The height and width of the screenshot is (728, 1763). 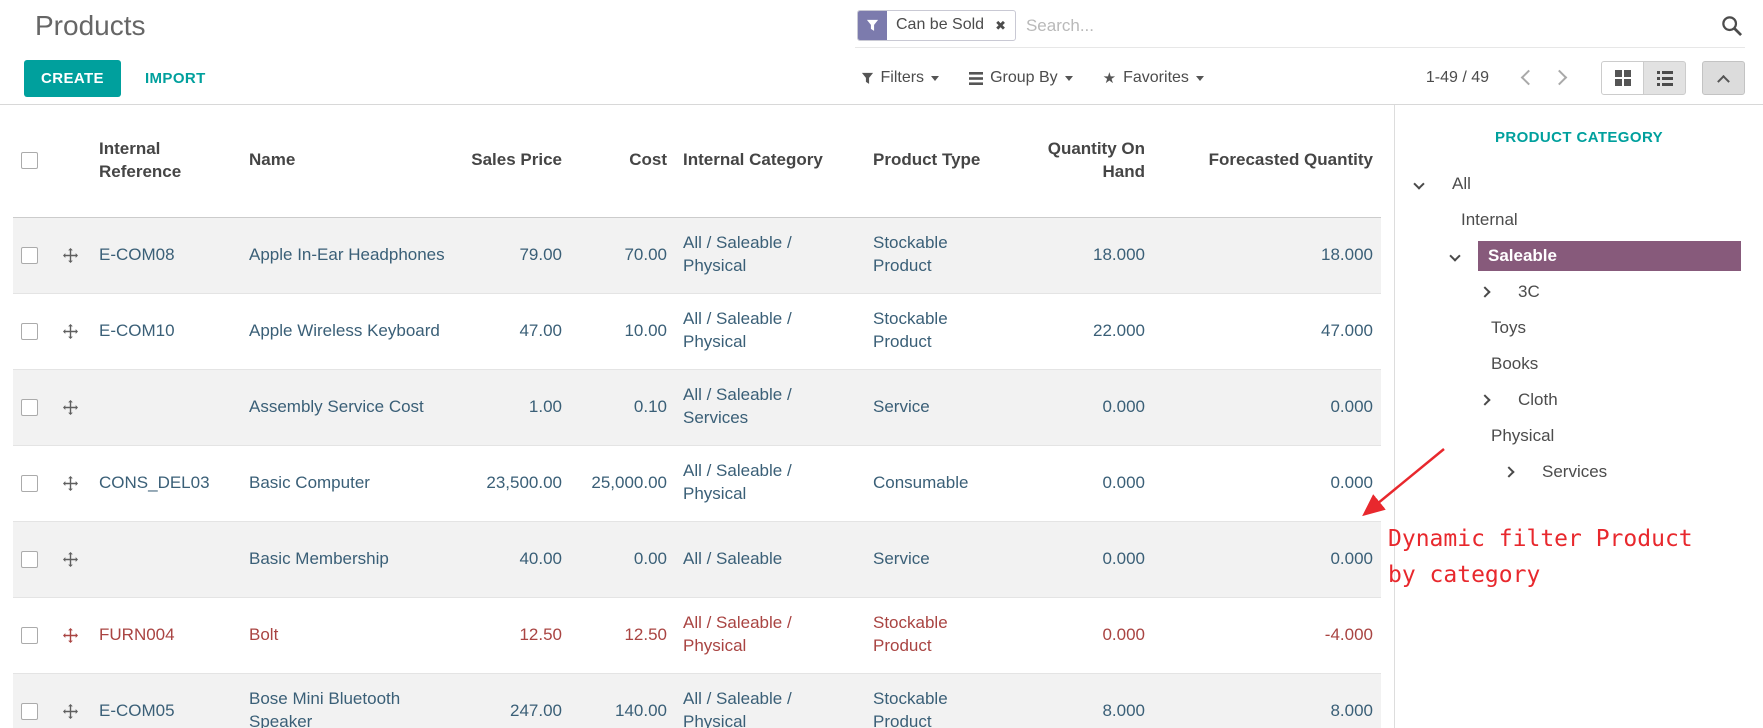 What do you see at coordinates (90, 25) in the screenshot?
I see `page-title: Products` at bounding box center [90, 25].